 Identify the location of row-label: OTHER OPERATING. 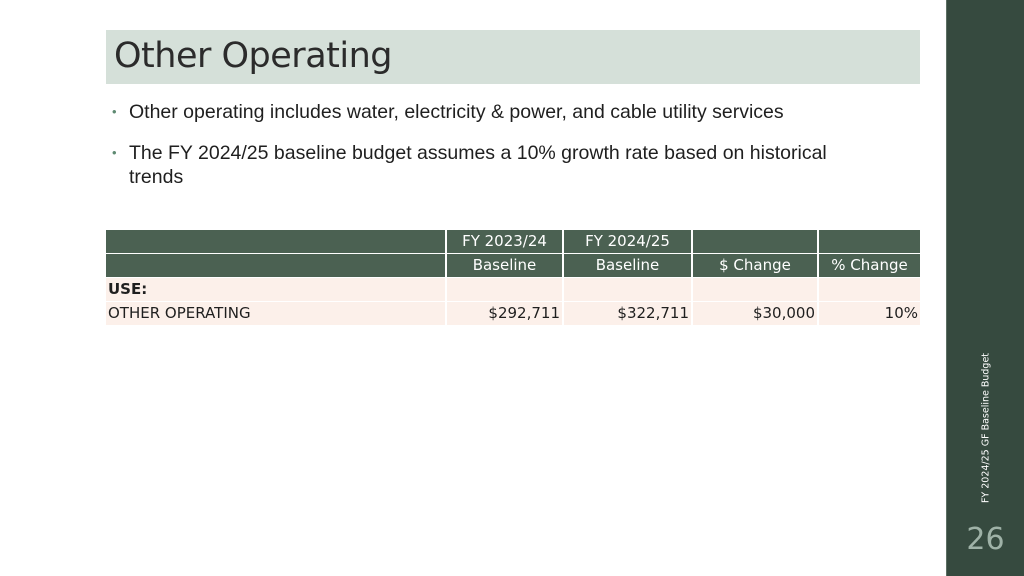
(276, 313).